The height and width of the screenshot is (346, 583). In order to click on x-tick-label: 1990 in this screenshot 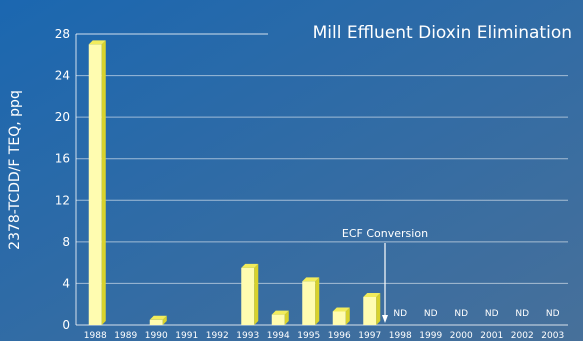, I will do `click(156, 336)`.